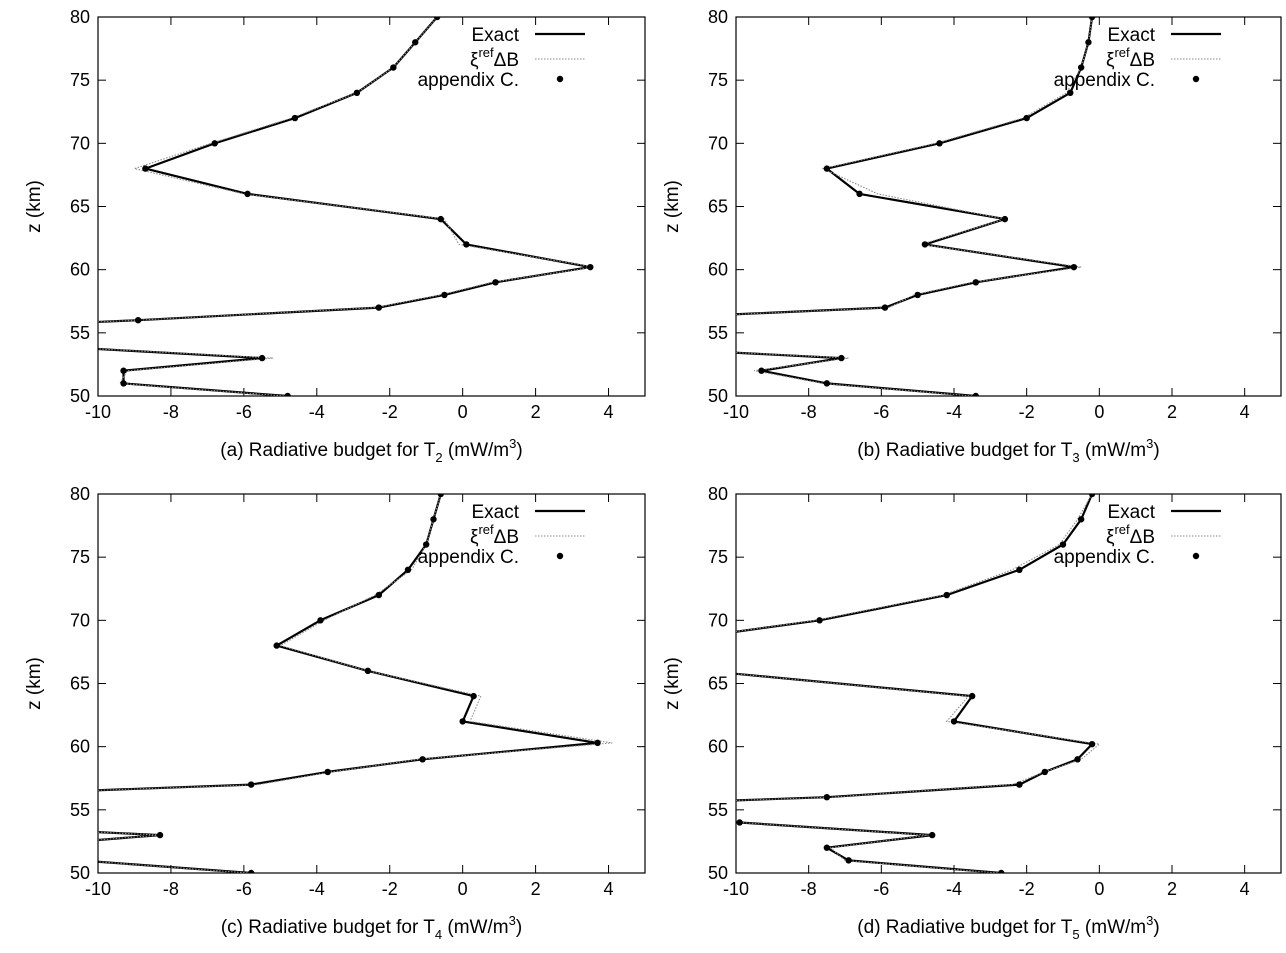 The height and width of the screenshot is (953, 1286). I want to click on legend-label-appendix: appendix C., so click(1104, 80).